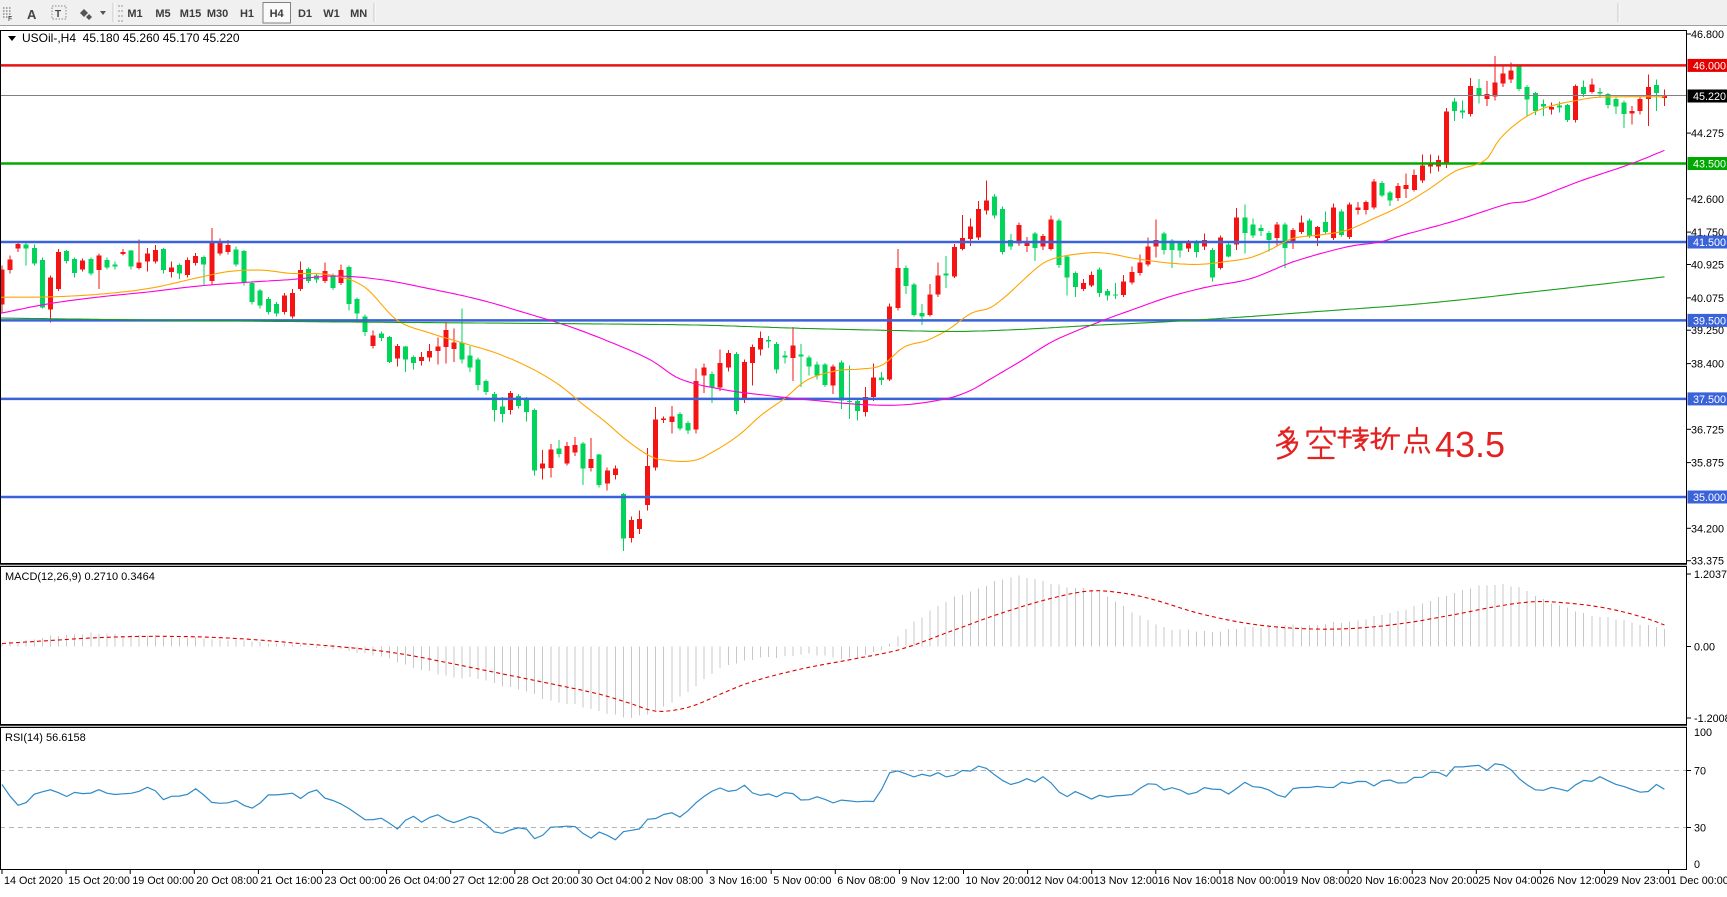 The height and width of the screenshot is (897, 1727). What do you see at coordinates (217, 14) in the screenshot?
I see `svg-text: M30` at bounding box center [217, 14].